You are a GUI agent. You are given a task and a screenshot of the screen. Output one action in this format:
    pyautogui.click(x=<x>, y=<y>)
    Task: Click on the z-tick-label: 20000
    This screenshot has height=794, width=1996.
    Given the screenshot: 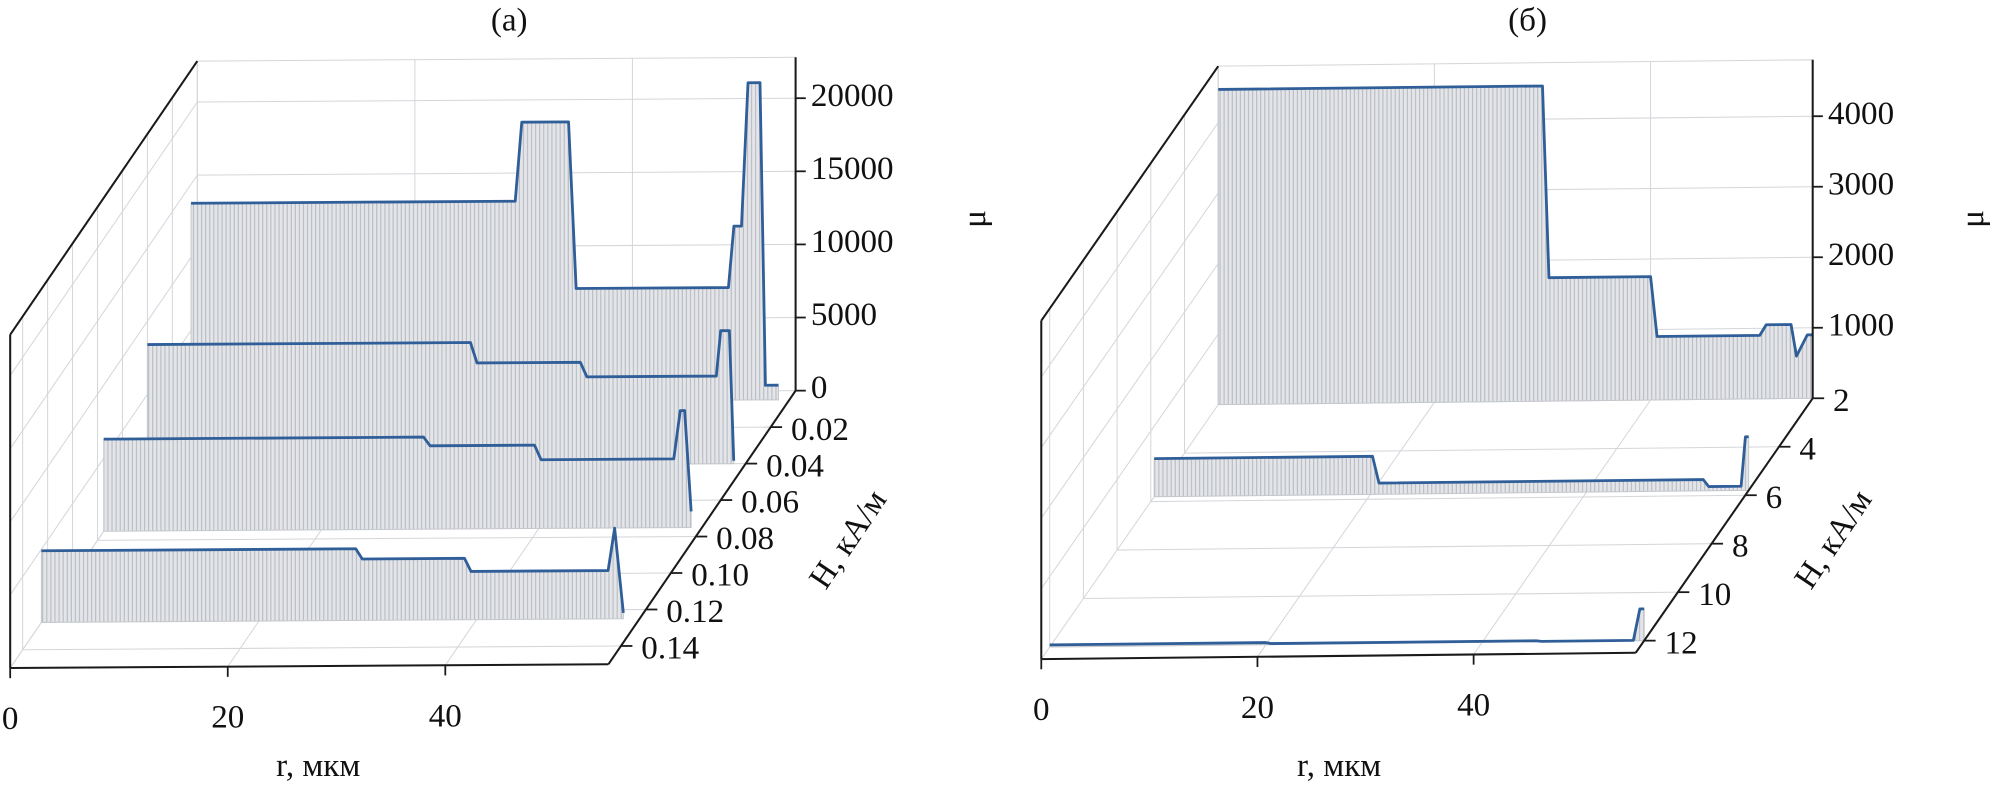 What is the action you would take?
    pyautogui.click(x=852, y=96)
    